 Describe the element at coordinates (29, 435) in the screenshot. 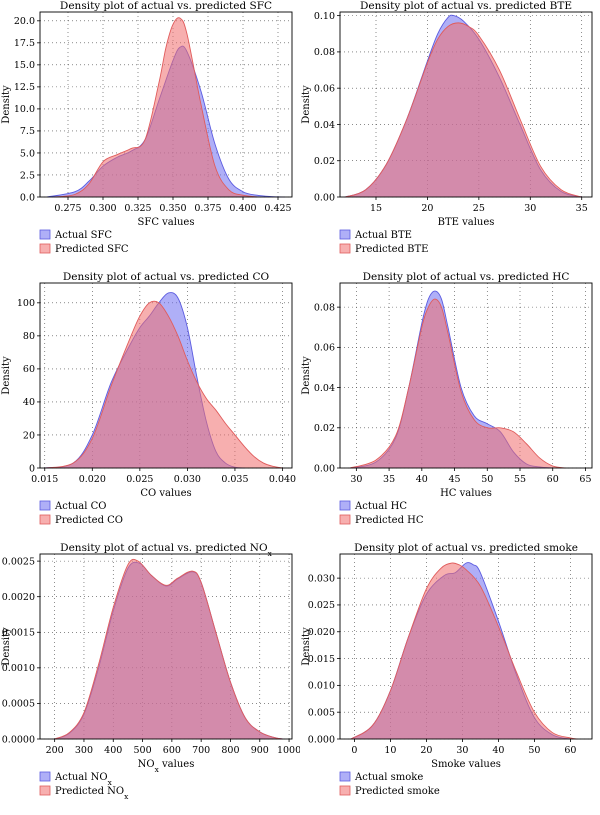

I see `y-tick-label: 20` at that location.